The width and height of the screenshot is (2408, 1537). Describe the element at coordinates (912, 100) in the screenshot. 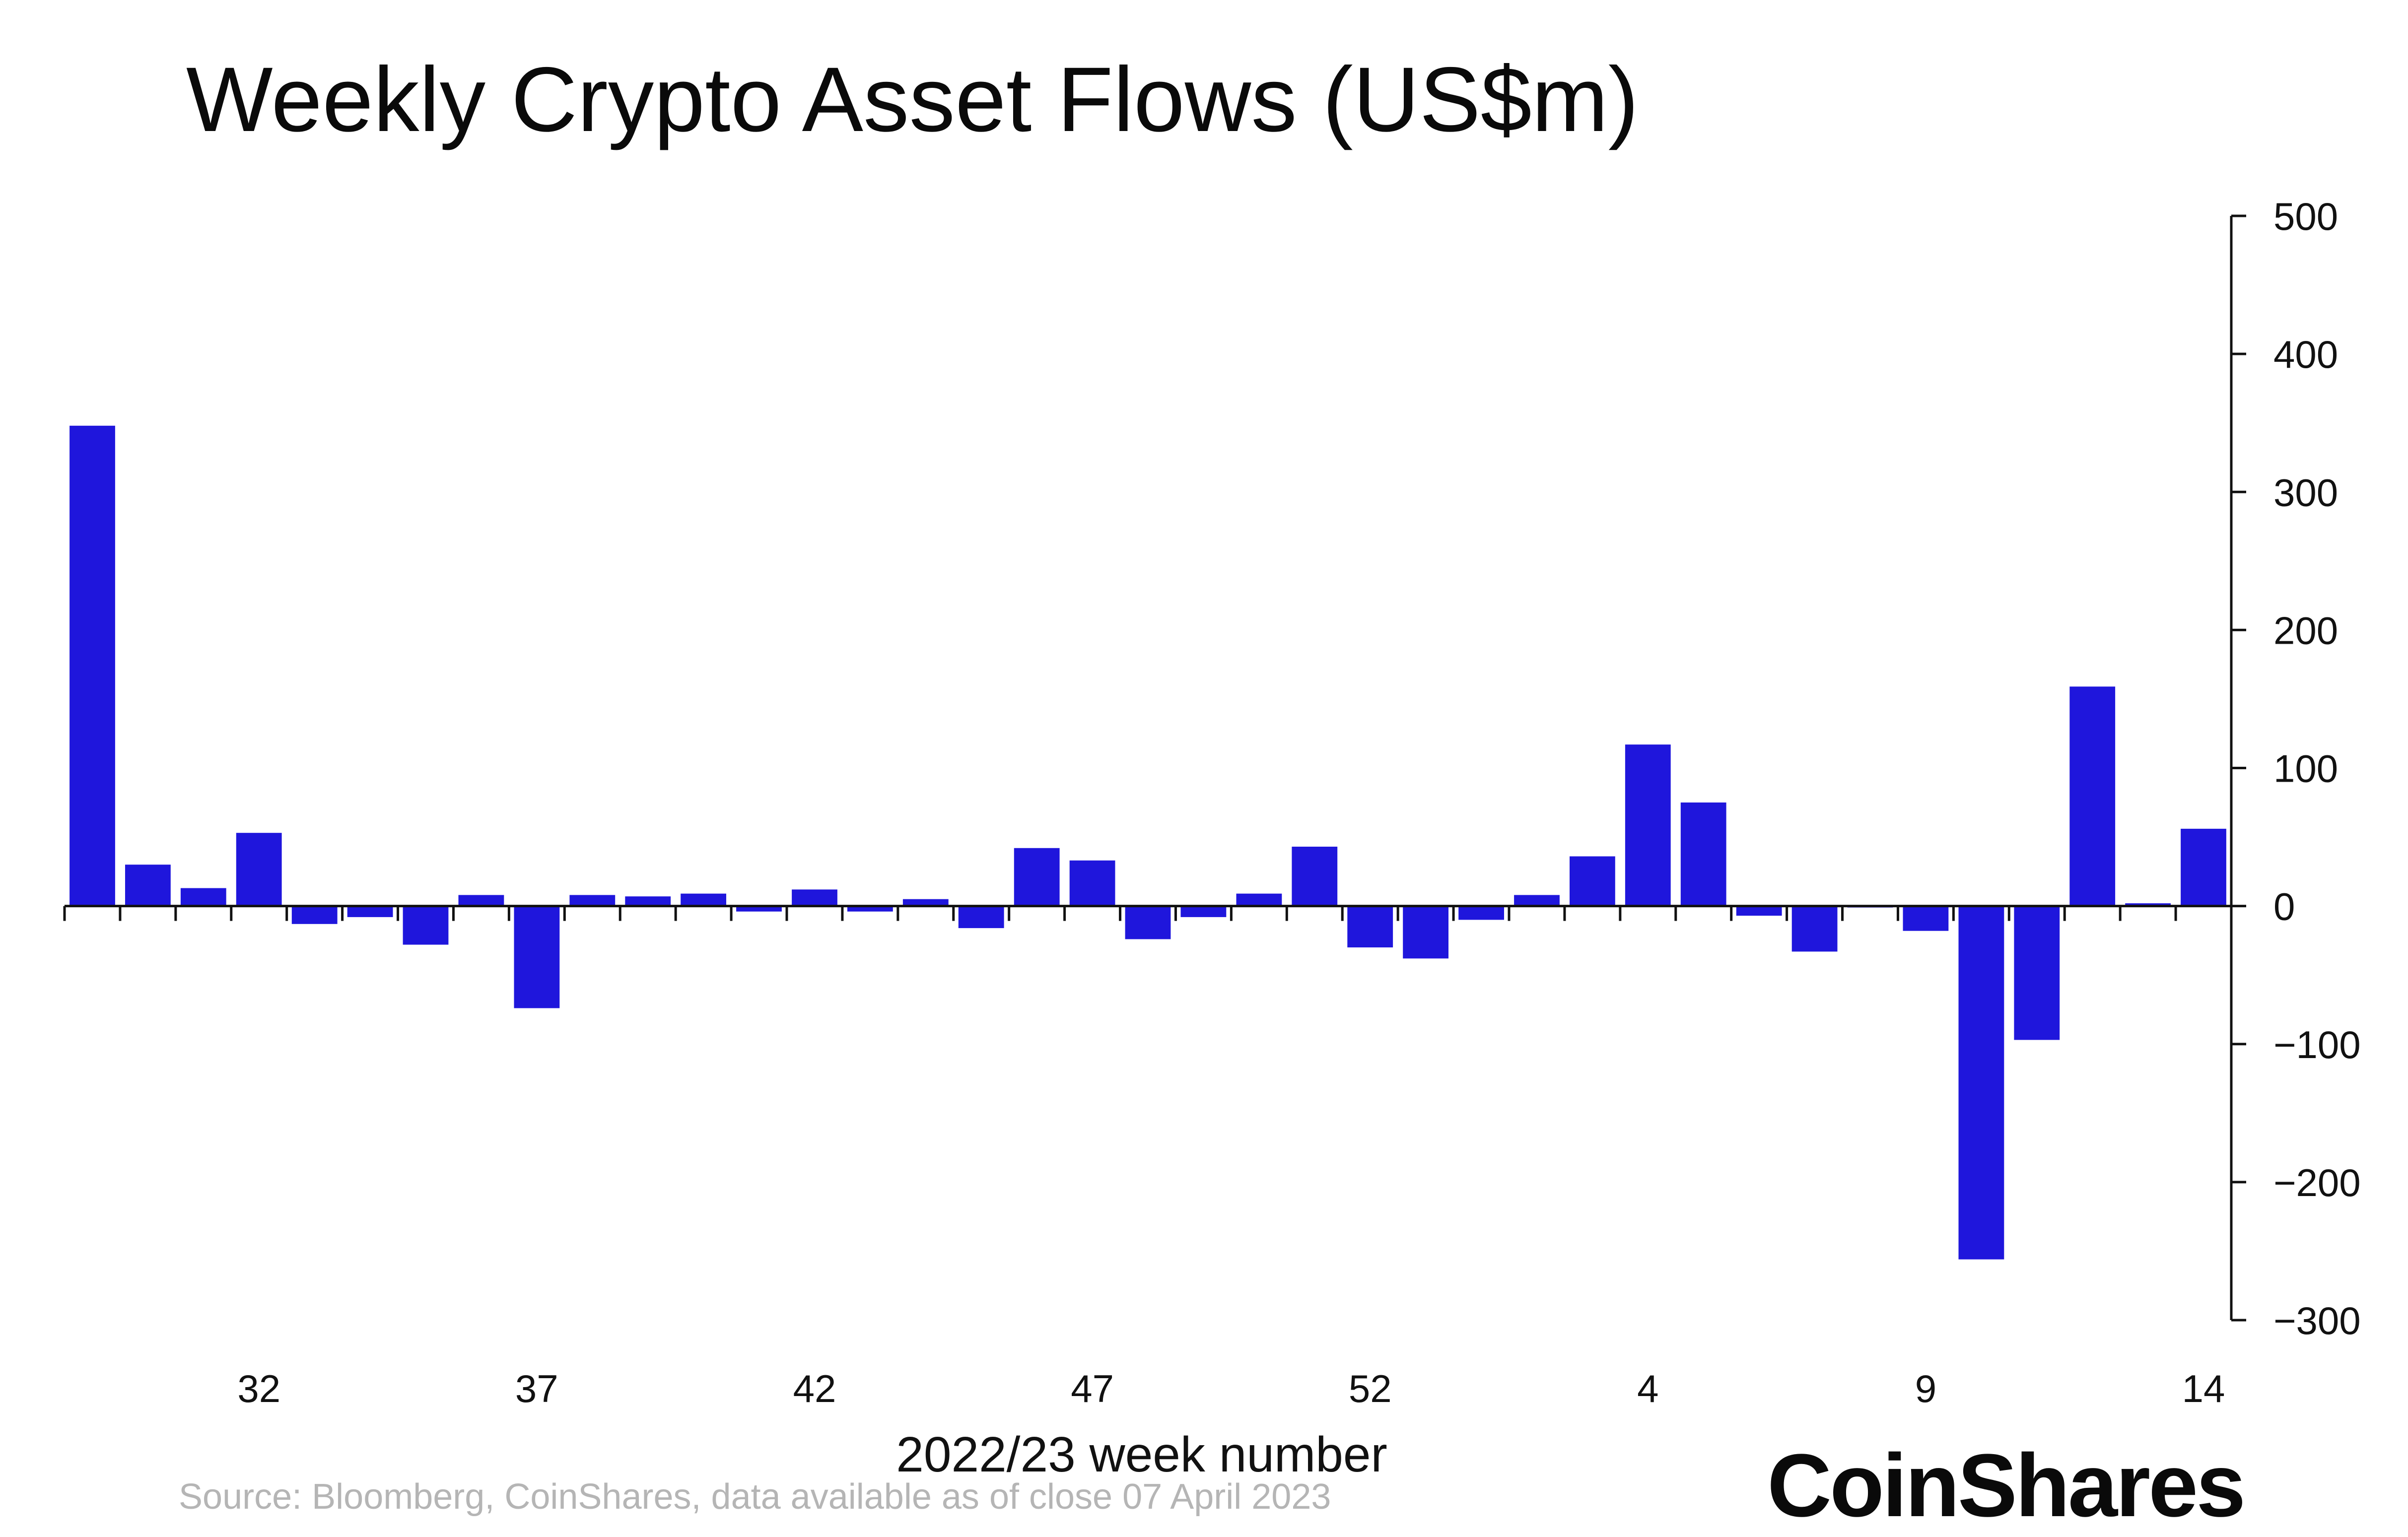

I see `chart-title: Weekly Crypto Asset Flows (US$m)` at that location.